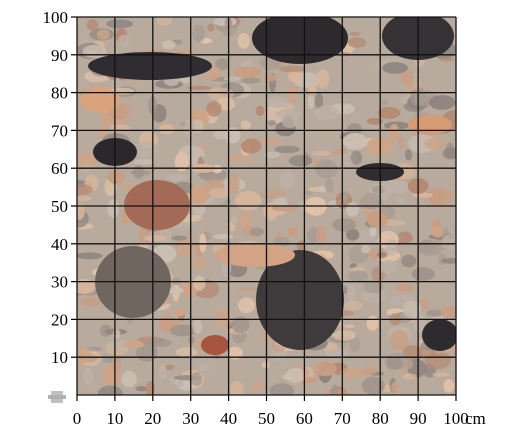 The width and height of the screenshot is (510, 433). What do you see at coordinates (59, 282) in the screenshot?
I see `y-tick-label: 30` at bounding box center [59, 282].